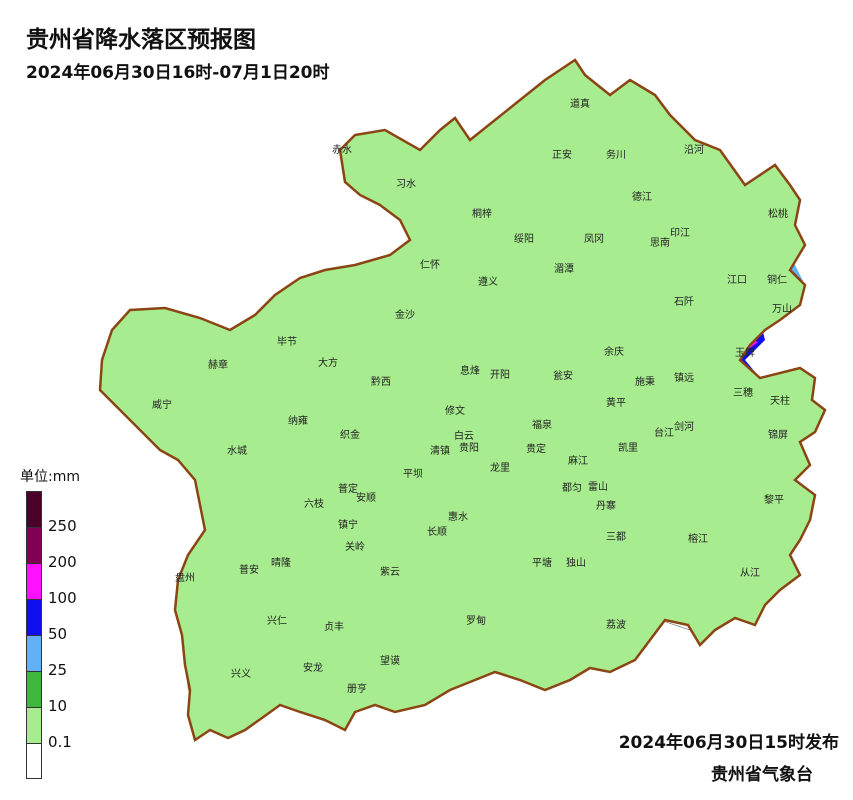 Image resolution: width=853 pixels, height=800 pixels. What do you see at coordinates (684, 377) in the screenshot?
I see `city-label: 镇远` at bounding box center [684, 377].